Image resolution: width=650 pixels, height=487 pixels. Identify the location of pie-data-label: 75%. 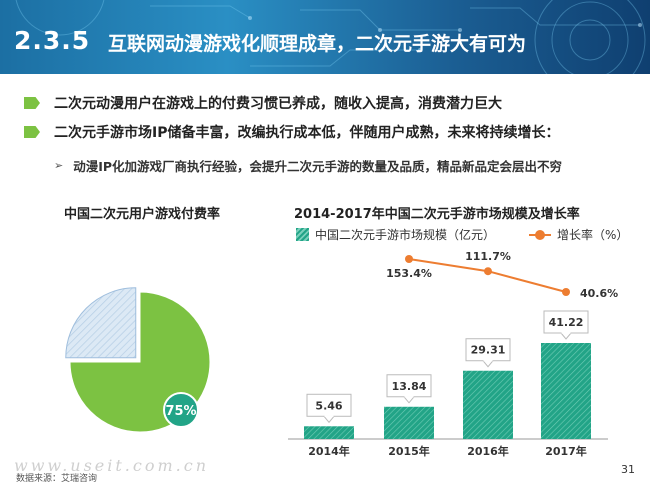
(180, 411).